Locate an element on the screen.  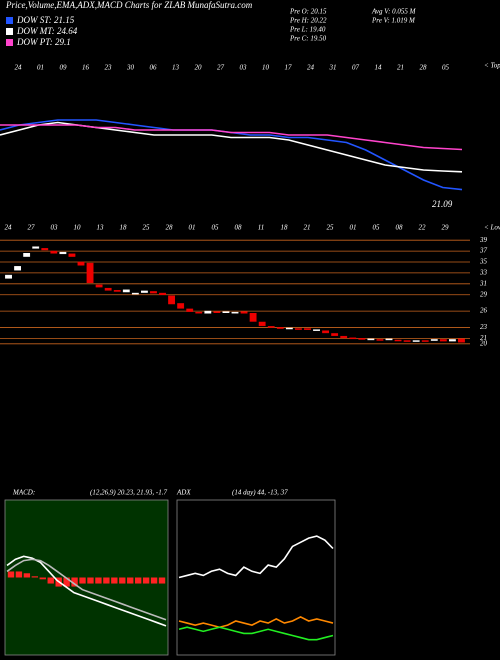
stat: Pre C: 19.50 is located at coordinates (308, 39).